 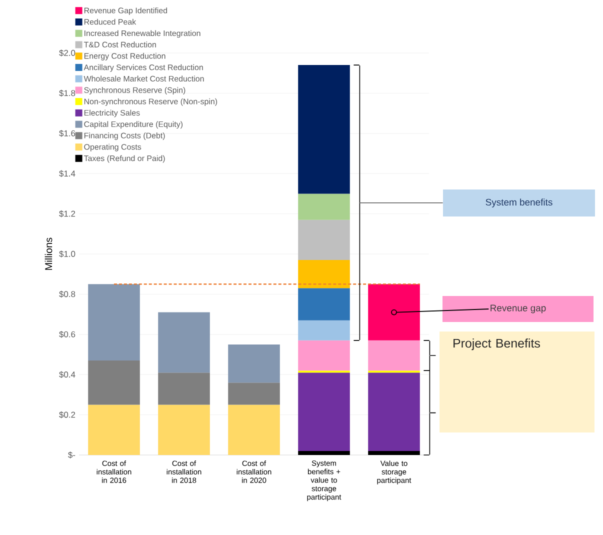 I want to click on y-tick-label: $0.2, so click(x=67, y=414).